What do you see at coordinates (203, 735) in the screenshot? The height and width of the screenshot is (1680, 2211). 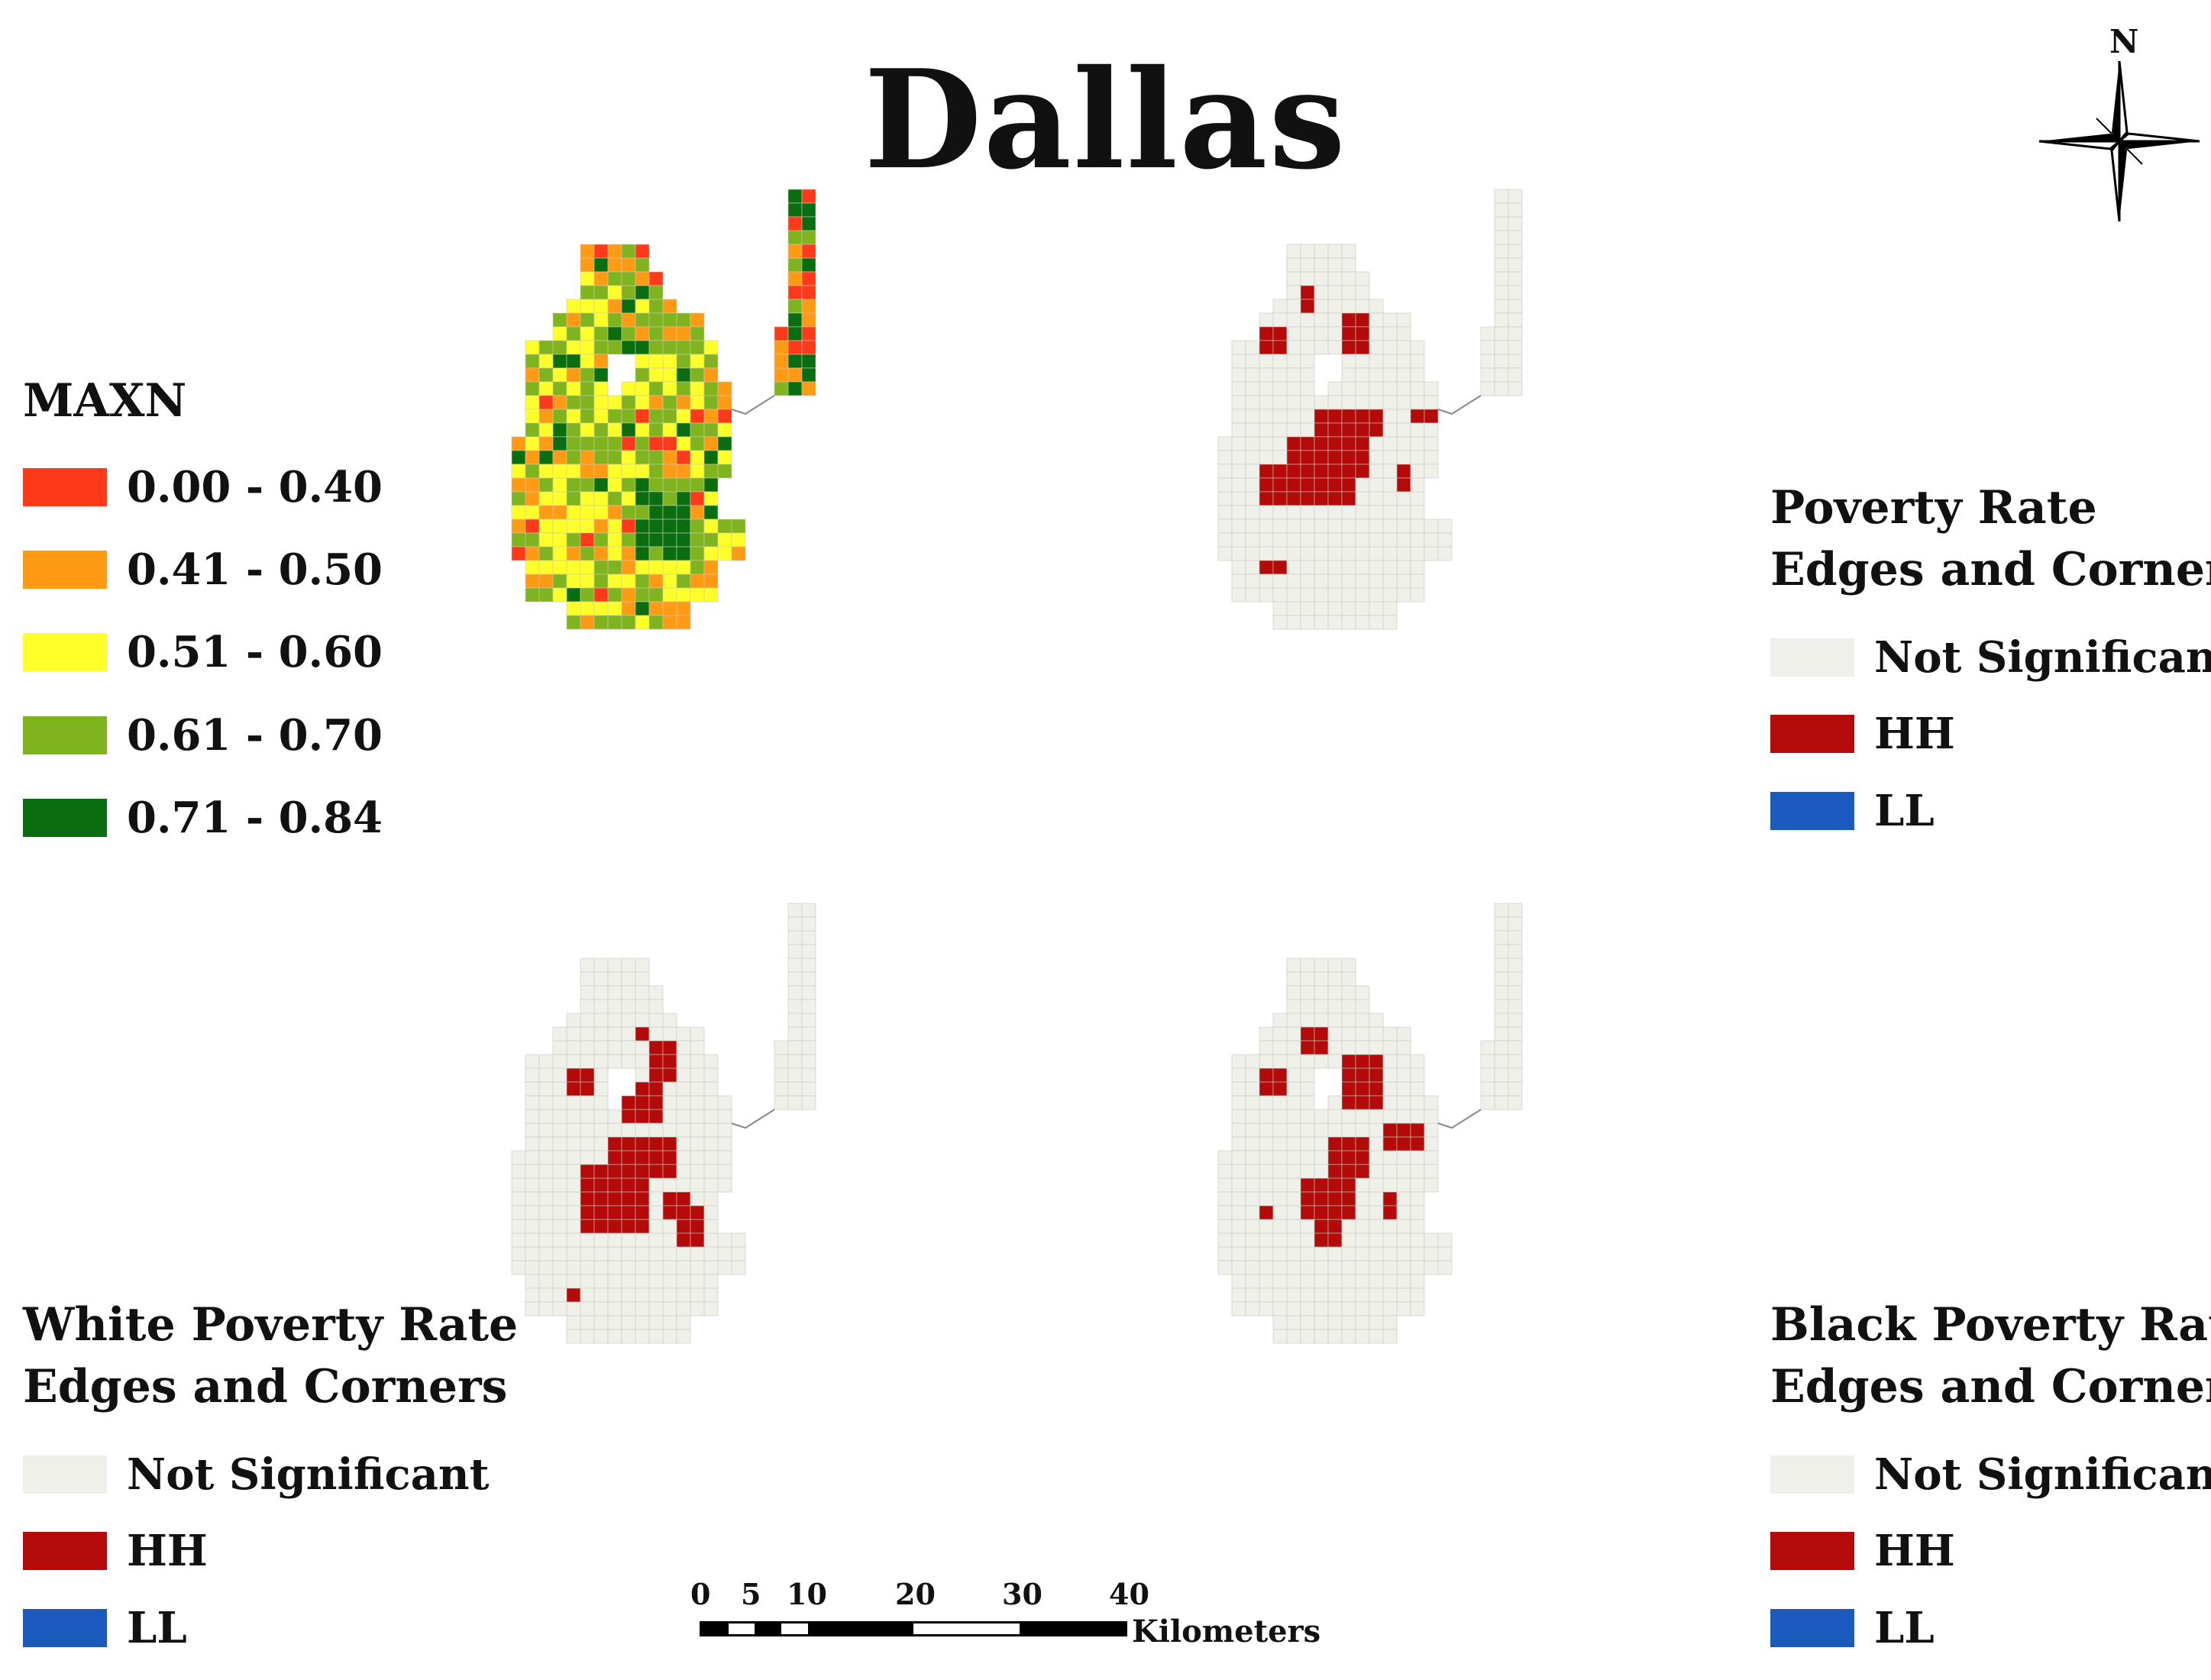 I see `maxn-legend-item: 0.61 - 0.70` at bounding box center [203, 735].